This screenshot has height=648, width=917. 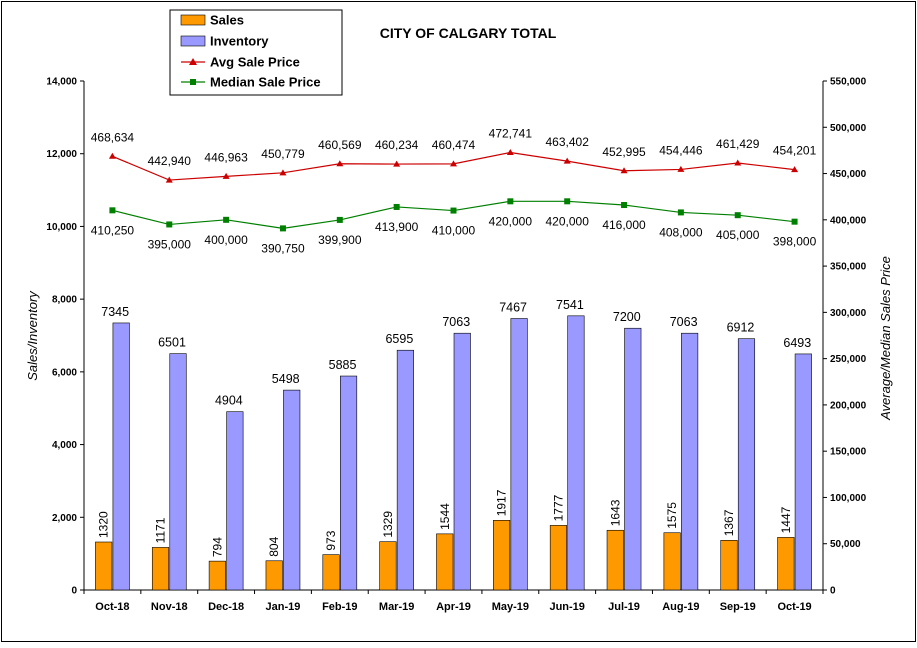 What do you see at coordinates (339, 607) in the screenshot?
I see `x-tick-label: Feb-19` at bounding box center [339, 607].